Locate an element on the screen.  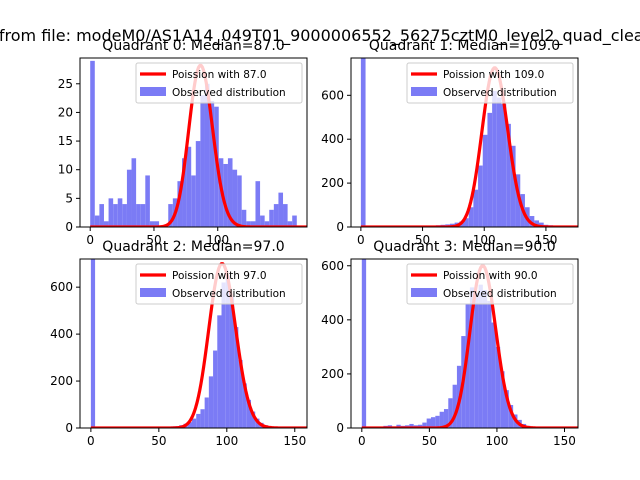
legend: Poission with 97.0 Observed distribution is located at coordinates (219, 284).